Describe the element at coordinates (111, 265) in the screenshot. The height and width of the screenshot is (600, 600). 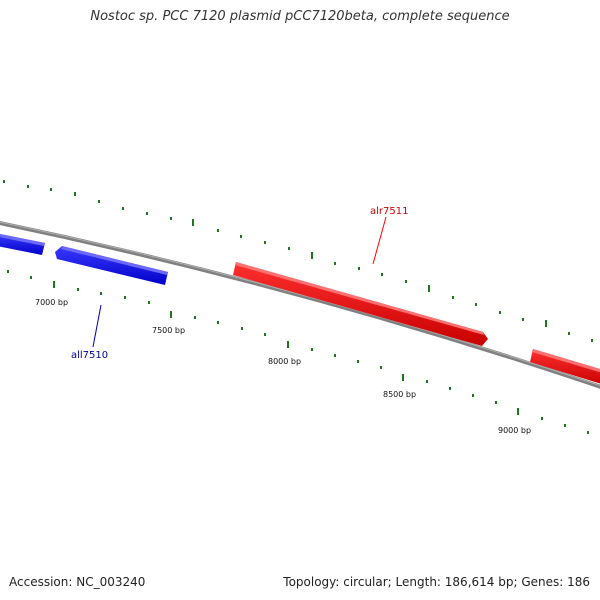
I see `gene-arrow-all7510` at that location.